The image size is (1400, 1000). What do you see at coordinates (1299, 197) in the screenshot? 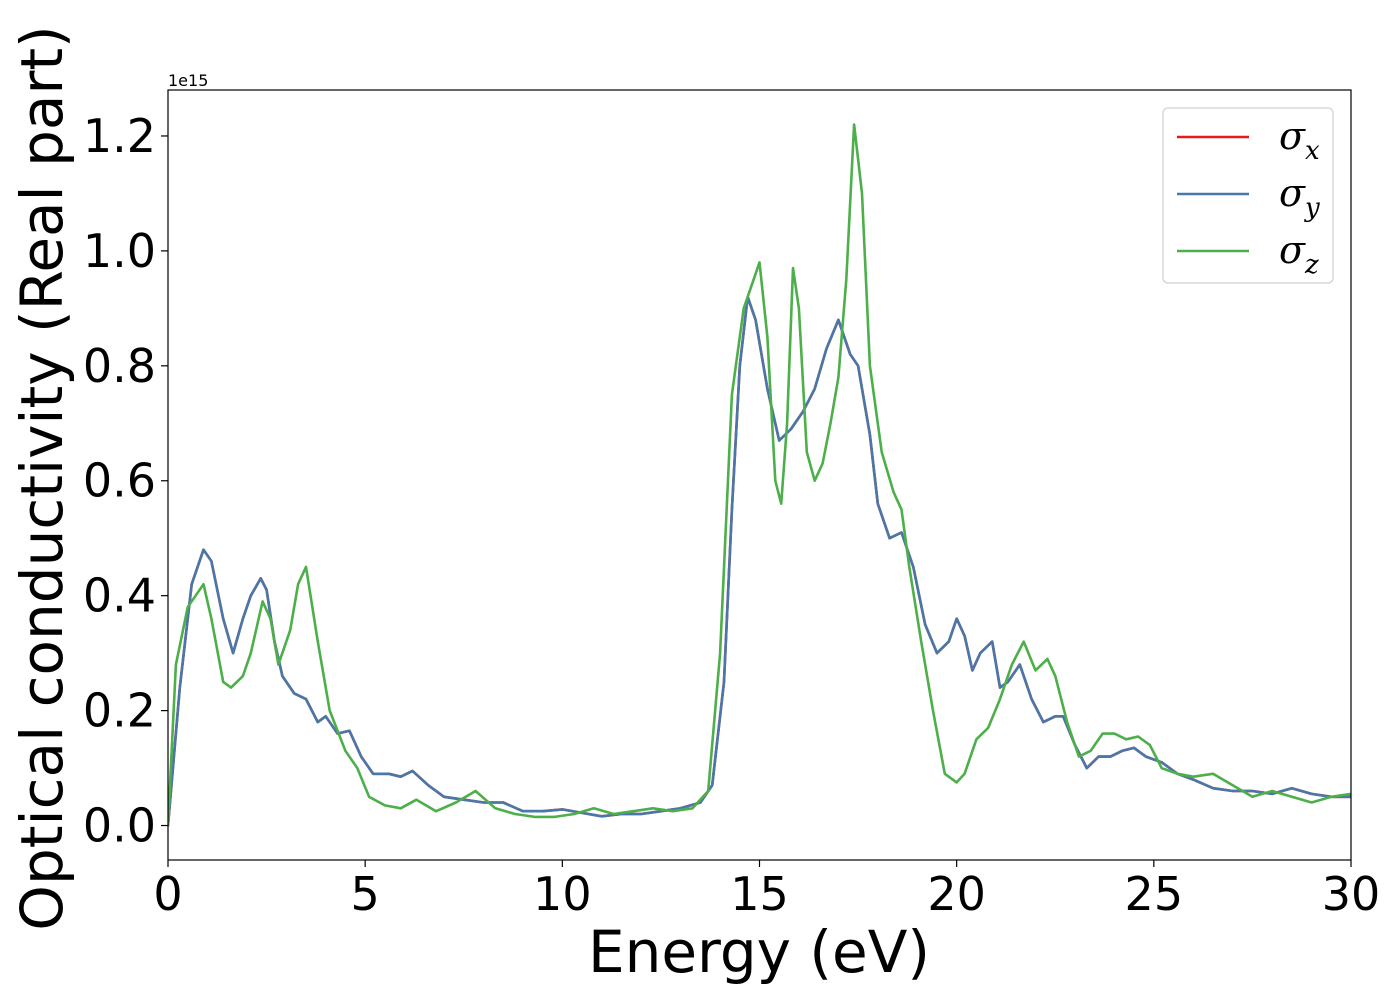
I see `legend-label-y: σy` at bounding box center [1299, 197].